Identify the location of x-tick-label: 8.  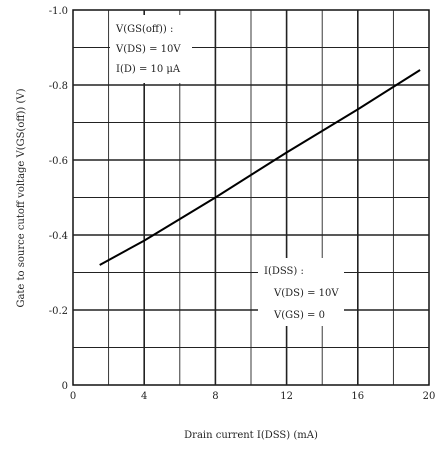
(215, 396).